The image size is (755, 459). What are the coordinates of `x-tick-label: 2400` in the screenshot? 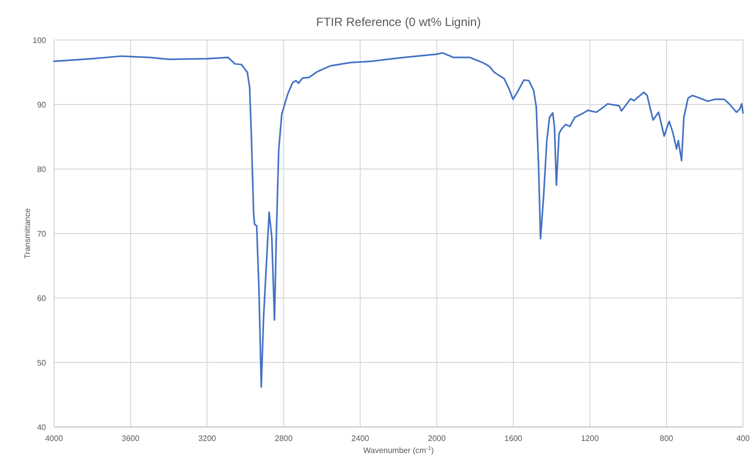 It's located at (360, 438).